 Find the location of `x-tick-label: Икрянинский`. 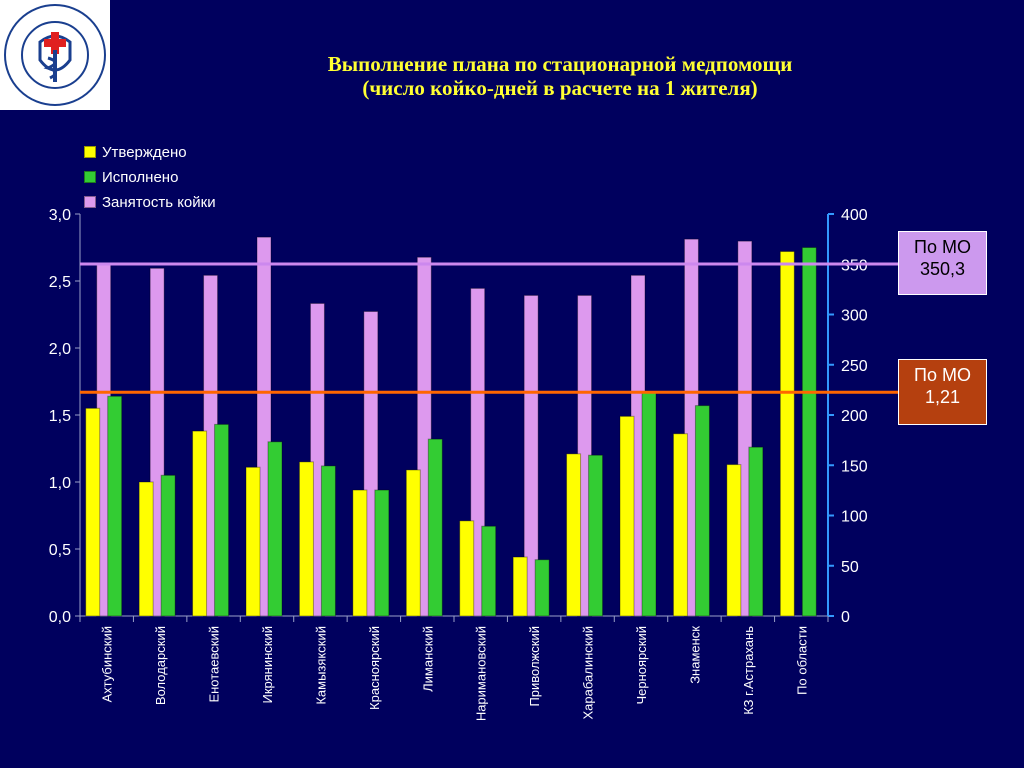

x-tick-label: Икрянинский is located at coordinates (267, 665).